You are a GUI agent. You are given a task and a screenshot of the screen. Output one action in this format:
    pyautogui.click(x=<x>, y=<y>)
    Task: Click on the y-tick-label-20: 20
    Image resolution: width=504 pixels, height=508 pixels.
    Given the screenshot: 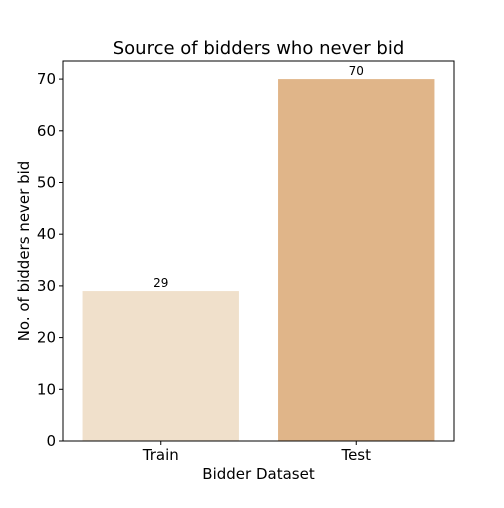 What is the action you would take?
    pyautogui.click(x=46, y=338)
    